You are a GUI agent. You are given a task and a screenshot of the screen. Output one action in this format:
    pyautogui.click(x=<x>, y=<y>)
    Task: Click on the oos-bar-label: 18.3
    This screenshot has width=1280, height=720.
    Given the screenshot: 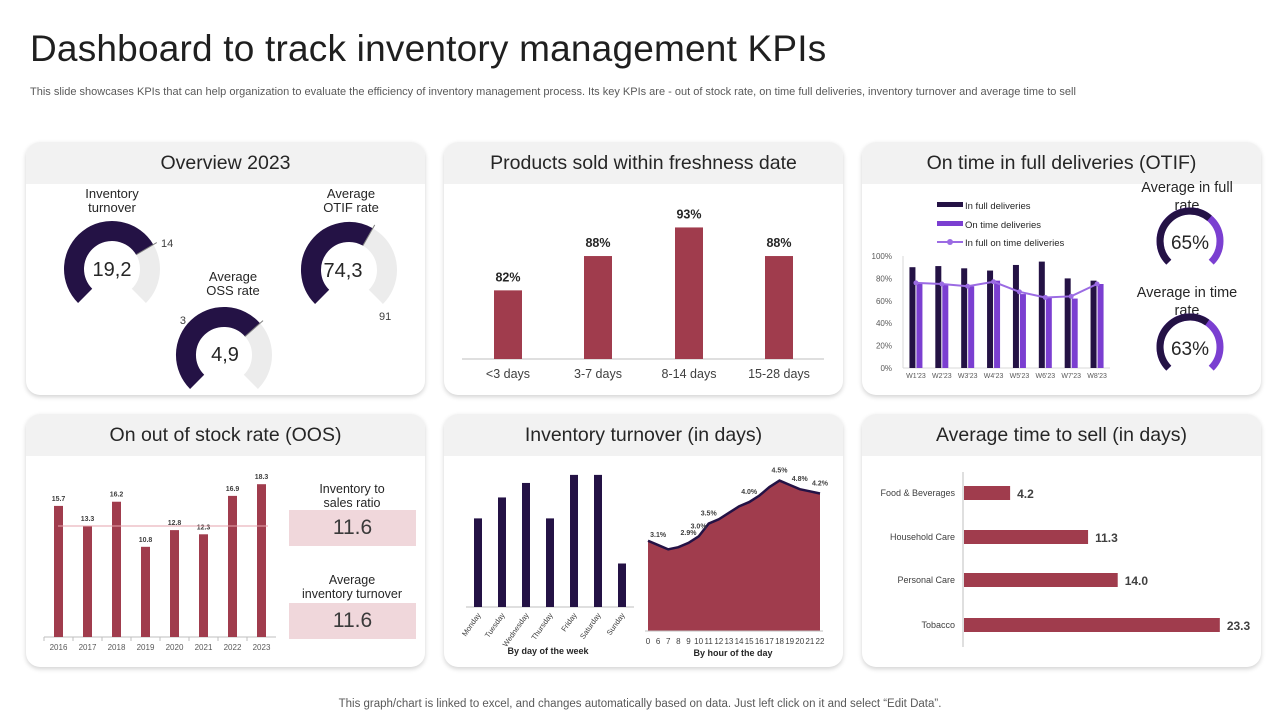 What is the action you would take?
    pyautogui.click(x=262, y=477)
    